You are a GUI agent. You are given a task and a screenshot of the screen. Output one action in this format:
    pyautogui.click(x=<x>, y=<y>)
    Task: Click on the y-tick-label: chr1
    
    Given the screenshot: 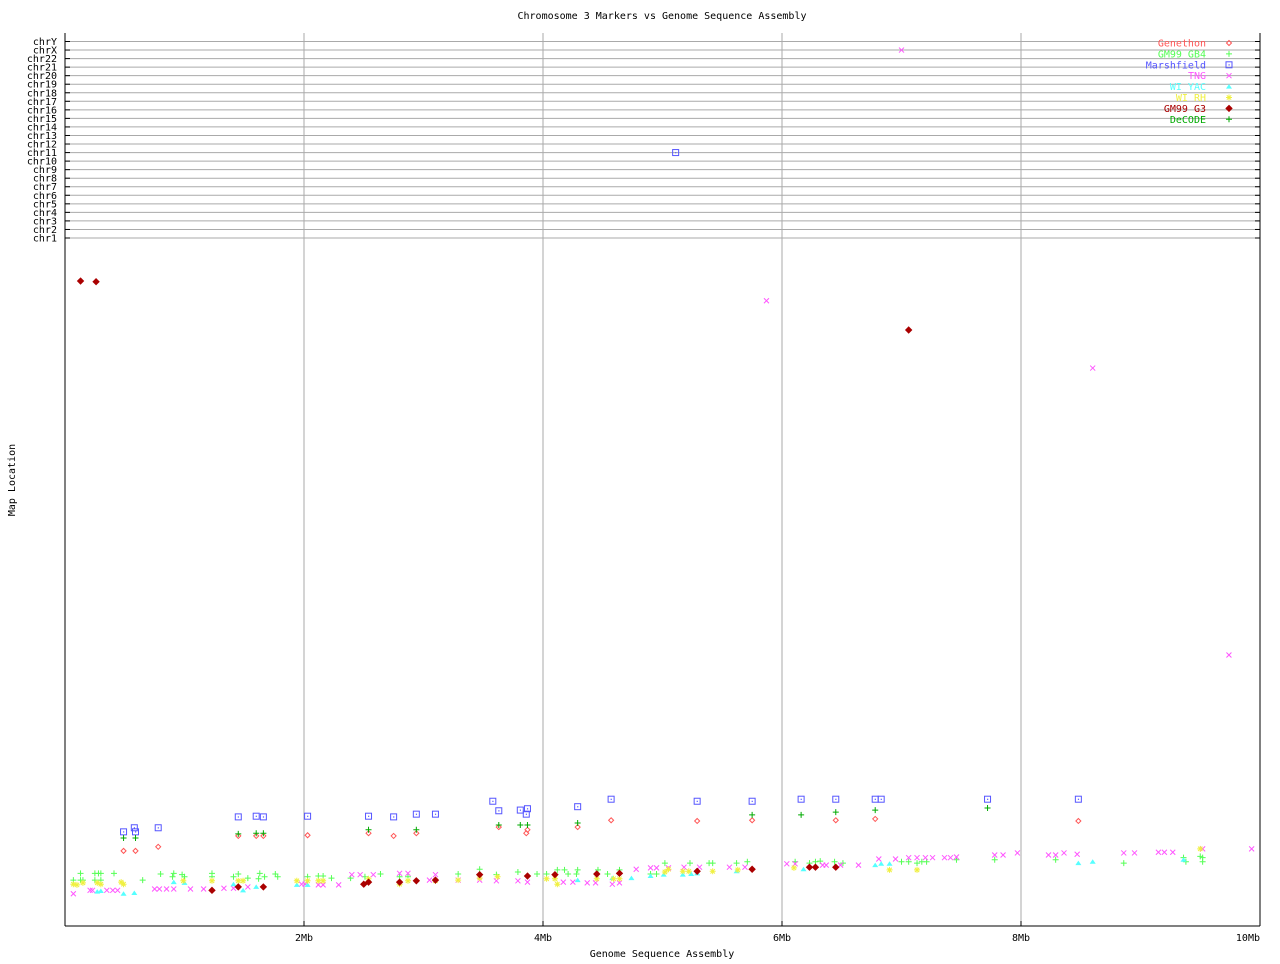 What is the action you would take?
    pyautogui.click(x=45, y=239)
    